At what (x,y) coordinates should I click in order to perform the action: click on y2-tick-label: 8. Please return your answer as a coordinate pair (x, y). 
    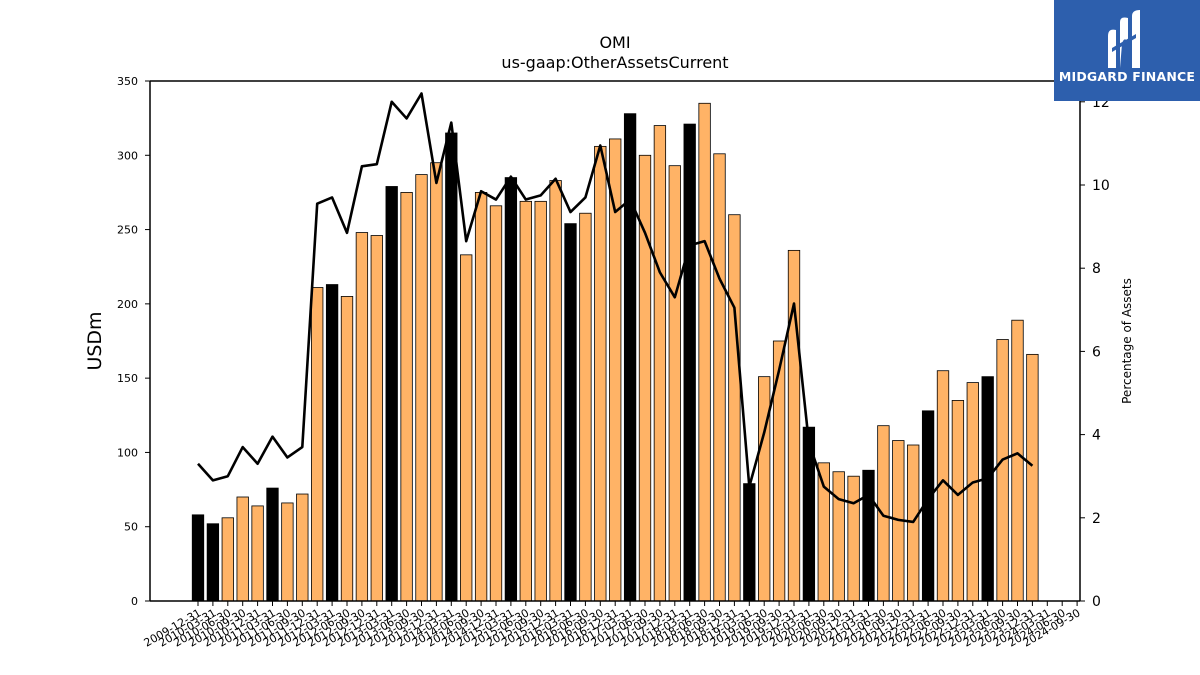
    Looking at the image, I should click on (1096, 269).